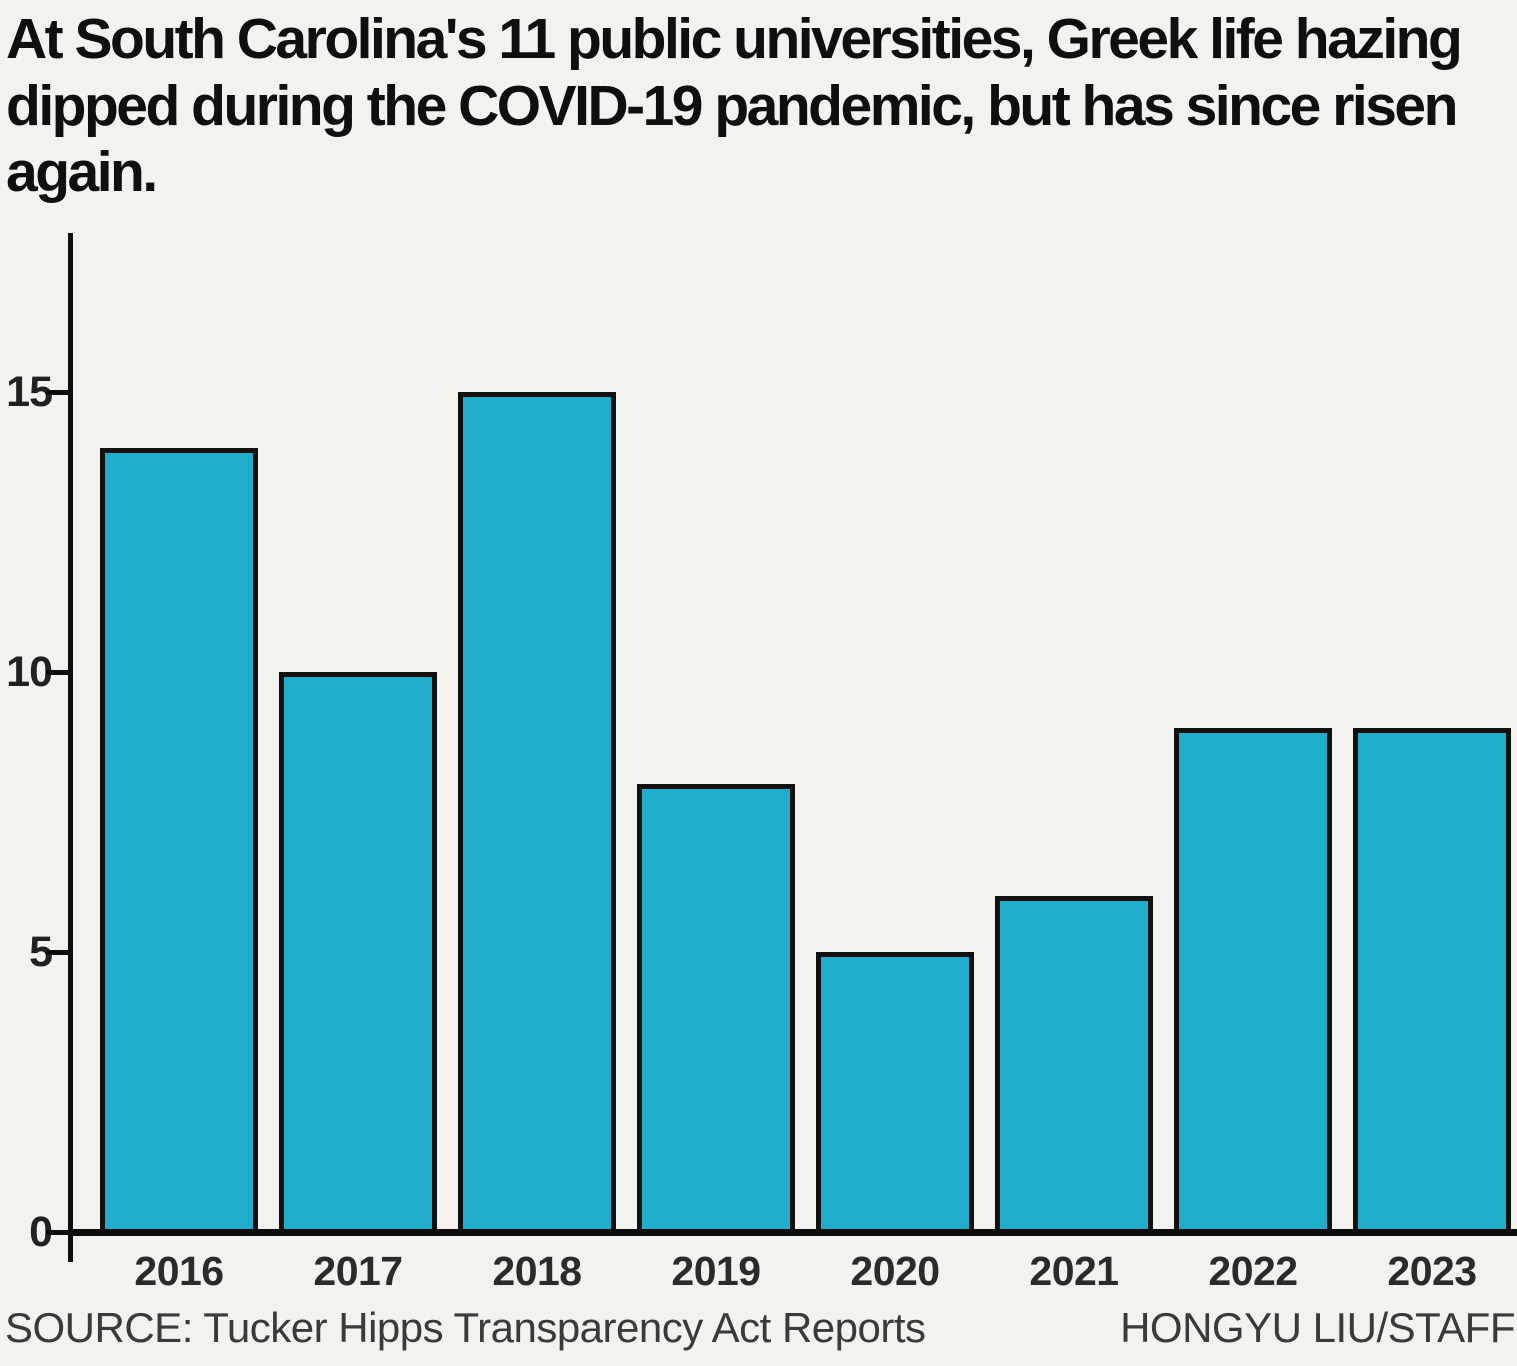  I want to click on x-tick-label-2017: 2017, so click(358, 1271).